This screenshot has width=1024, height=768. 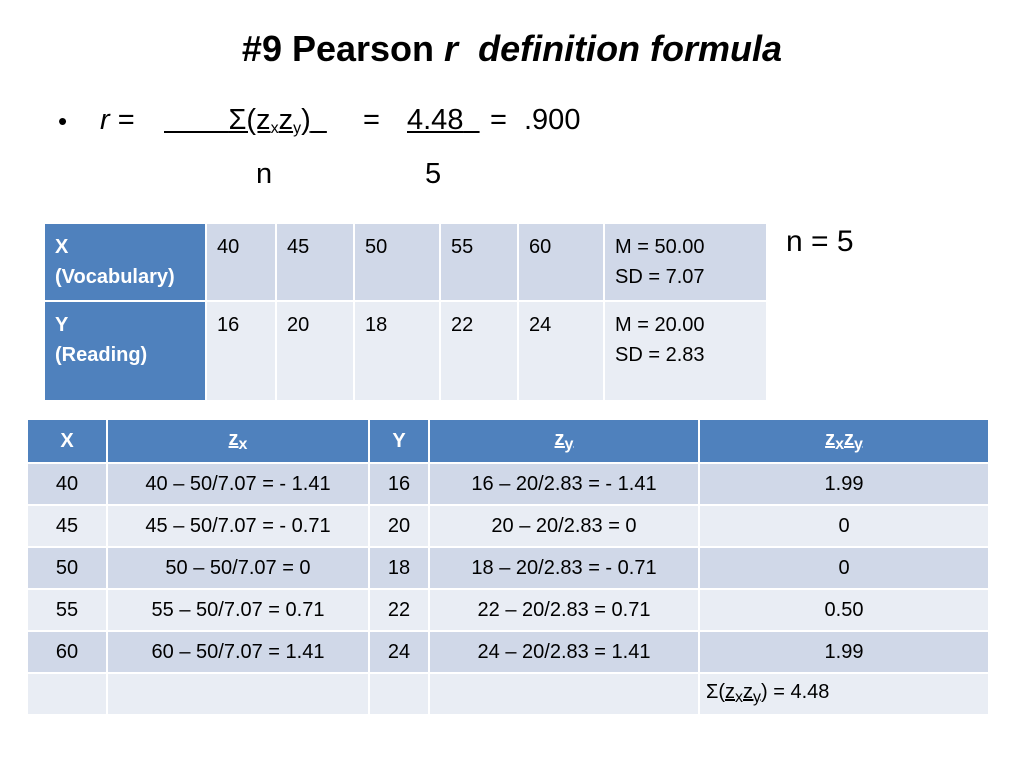 I want to click on row-header-y: Y (Reading), so click(x=125, y=351).